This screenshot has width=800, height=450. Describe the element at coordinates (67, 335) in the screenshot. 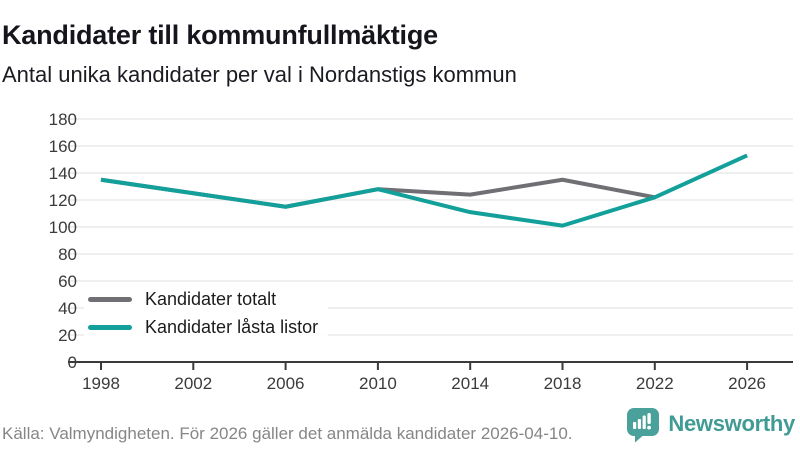

I see `y-axis-tick-label: 20` at that location.